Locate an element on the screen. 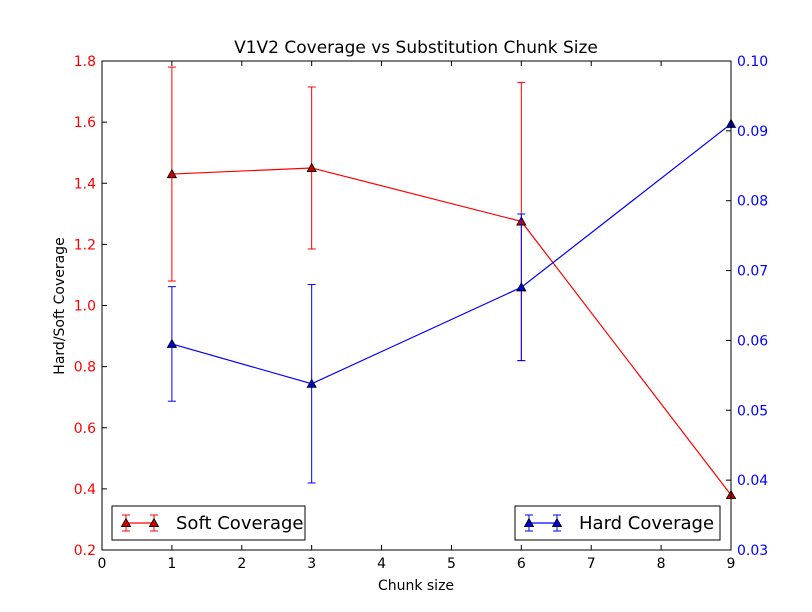 This screenshot has width=812, height=612. y-tick-label-left: 0.4 is located at coordinates (85, 490).